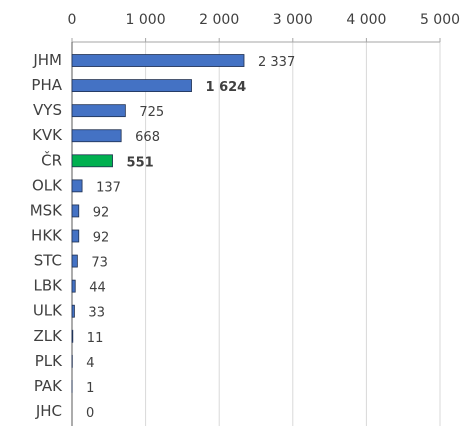 This screenshot has width=465, height=426. What do you see at coordinates (96, 313) in the screenshot?
I see `data-label: 33` at bounding box center [96, 313].